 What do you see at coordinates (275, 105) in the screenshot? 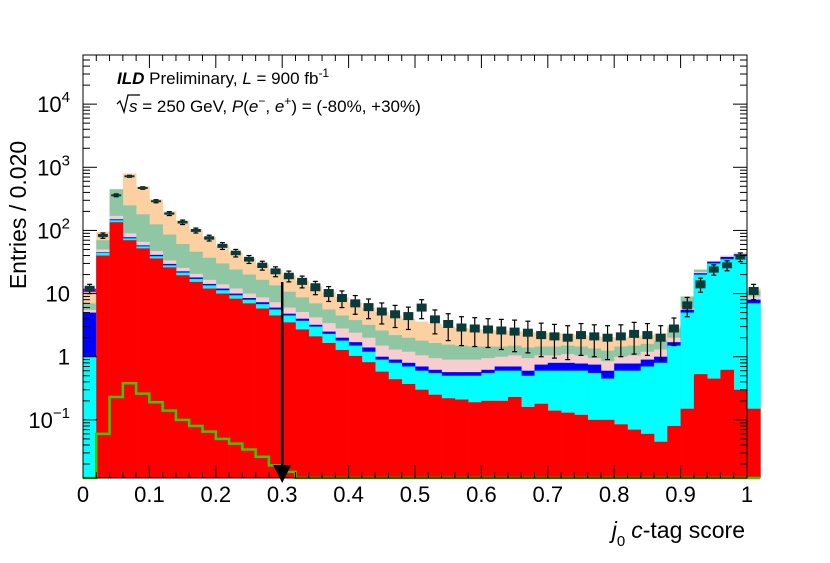
I see `annotation-line-2: s = 250 GeV, P(e−, e+) = (-80%, +30%)` at bounding box center [275, 105].